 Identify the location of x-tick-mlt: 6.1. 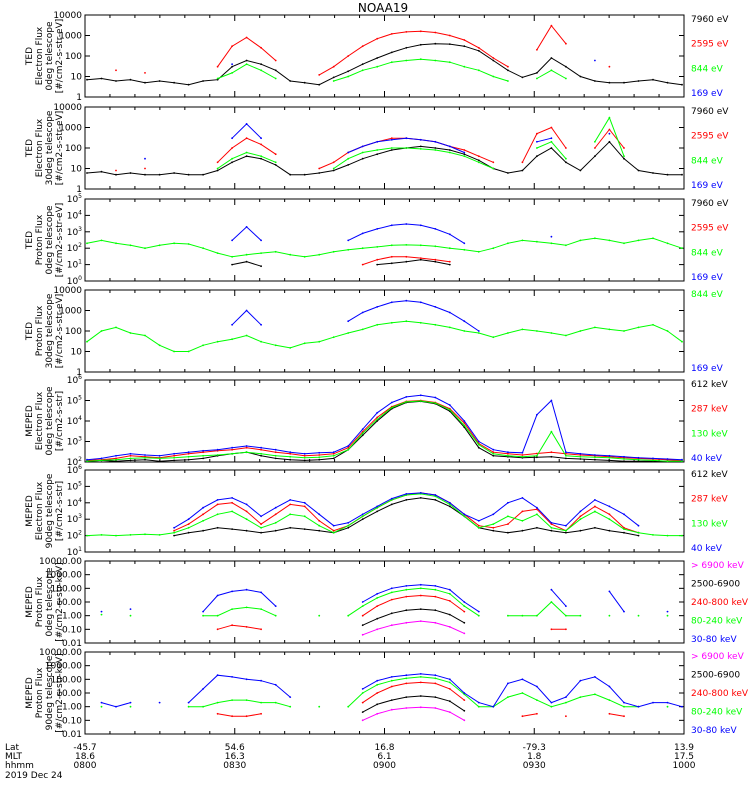
(384, 757).